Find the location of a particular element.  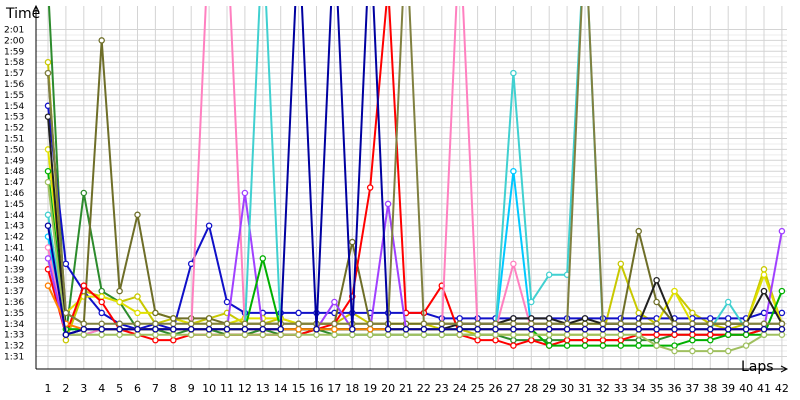

x-tick-label: 19 is located at coordinates (370, 388).